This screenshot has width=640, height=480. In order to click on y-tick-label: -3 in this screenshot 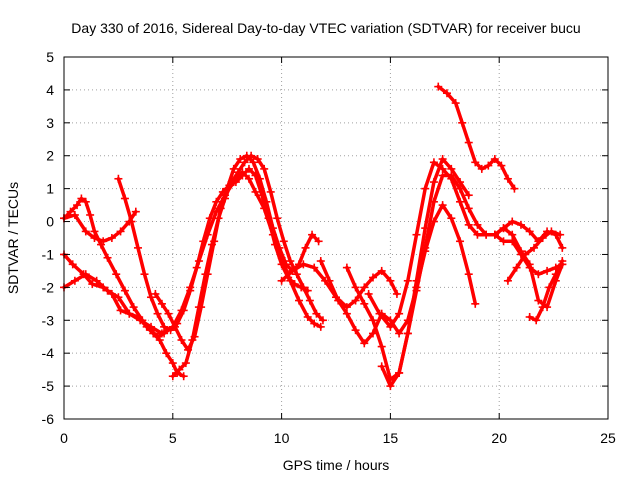, I will do `click(48, 320)`.